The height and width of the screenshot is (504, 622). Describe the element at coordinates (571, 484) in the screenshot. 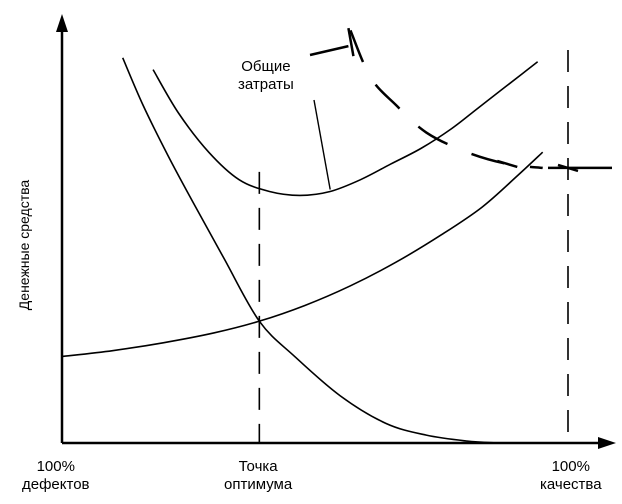

I see `x-label-quality-line2: качества` at that location.